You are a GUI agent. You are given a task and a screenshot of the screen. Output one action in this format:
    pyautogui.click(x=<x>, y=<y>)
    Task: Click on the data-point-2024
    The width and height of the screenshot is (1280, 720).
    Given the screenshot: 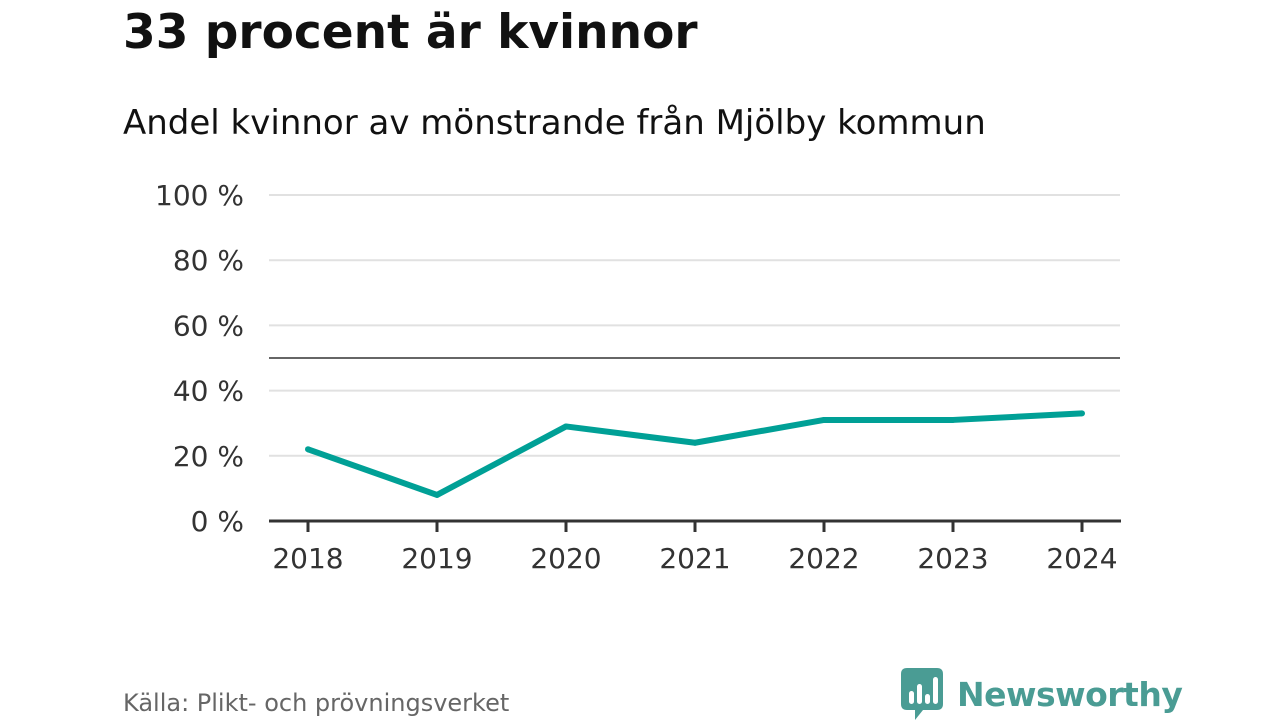 What is the action you would take?
    pyautogui.click(x=1082, y=413)
    